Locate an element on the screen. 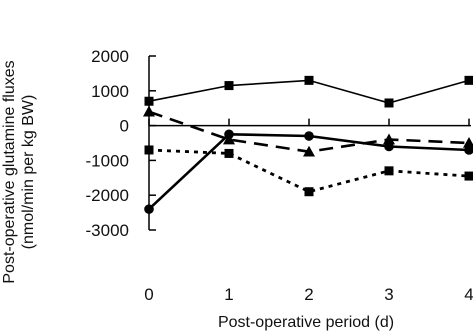  y-axis-title-line-2: (nmol/min per kg BW) is located at coordinates (28, 172).